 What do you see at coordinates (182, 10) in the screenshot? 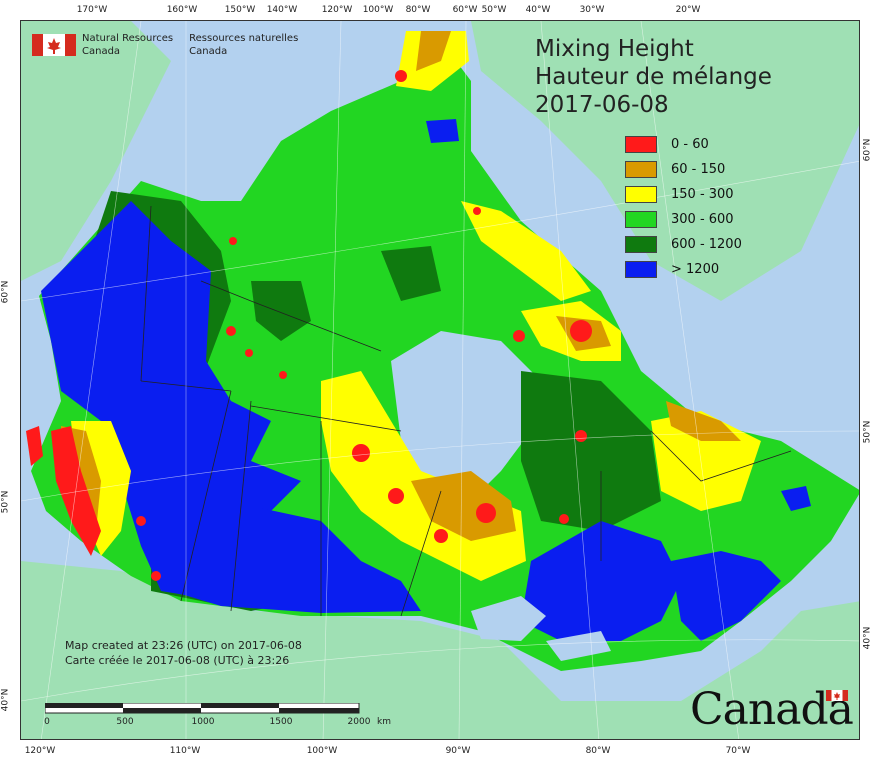
I see `tick-top-160w: 160°W` at bounding box center [182, 10].